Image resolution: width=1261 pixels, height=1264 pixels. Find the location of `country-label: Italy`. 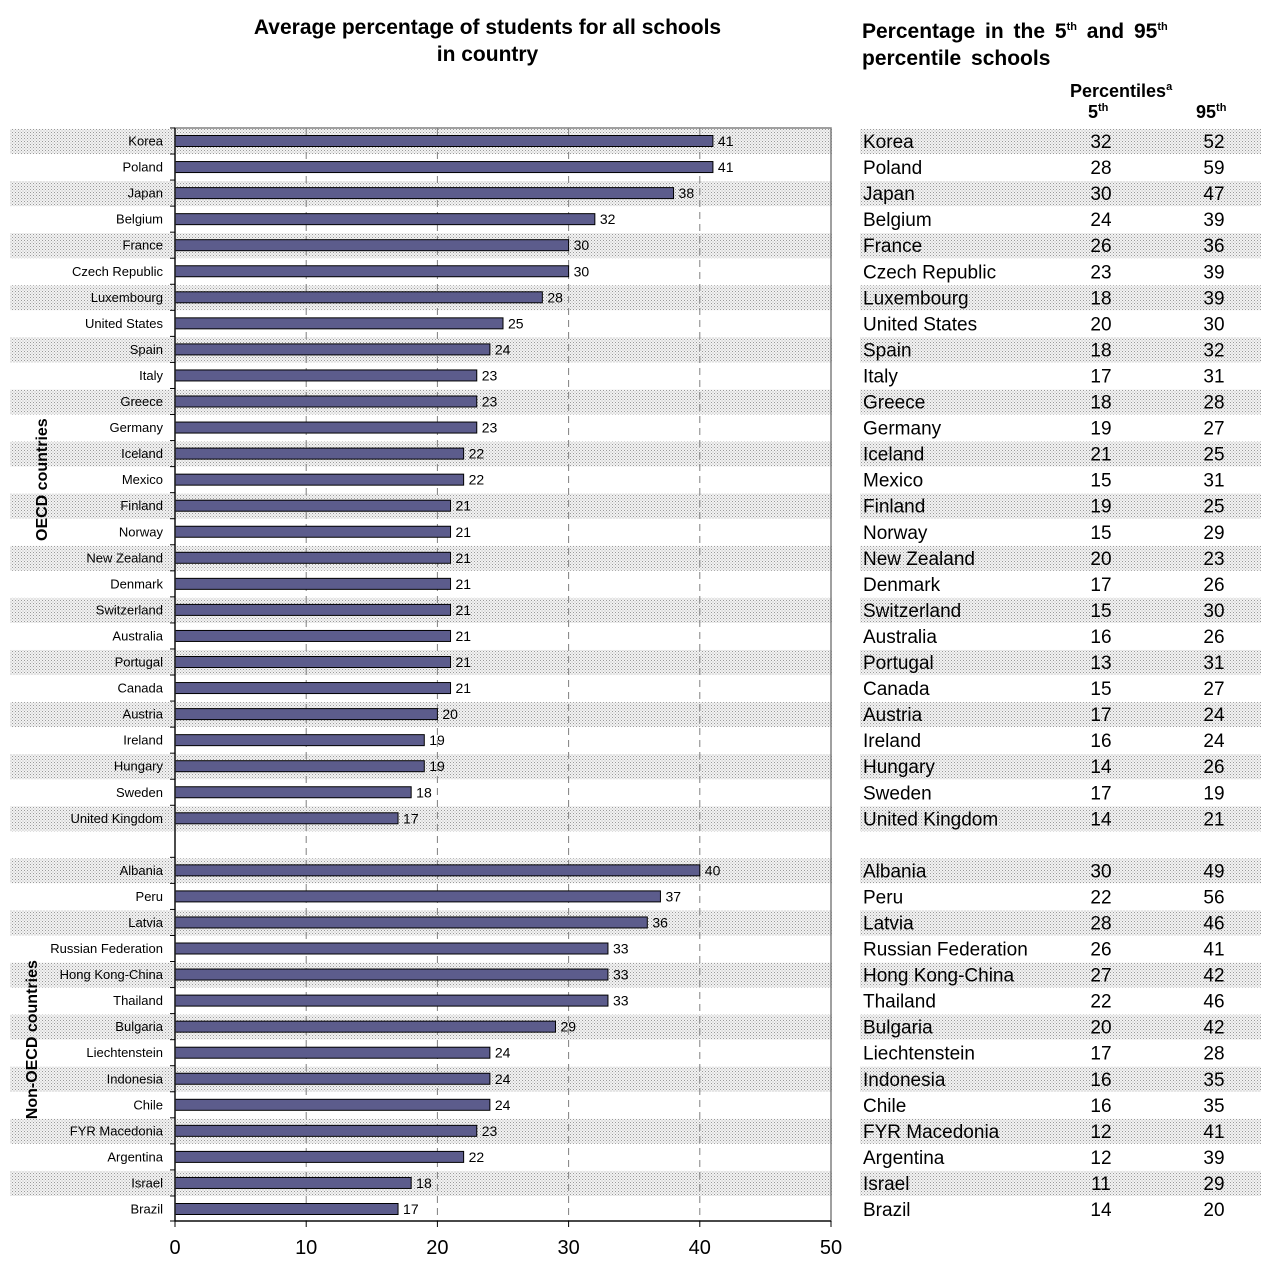

country-label: Italy is located at coordinates (151, 375).